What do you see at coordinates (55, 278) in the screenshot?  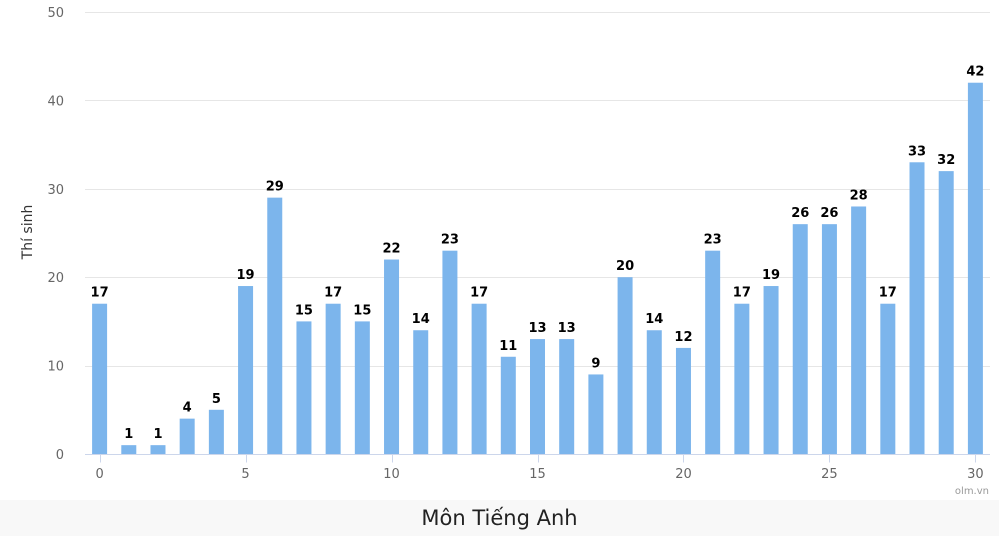 I see `y-tick-label-20: 20` at bounding box center [55, 278].